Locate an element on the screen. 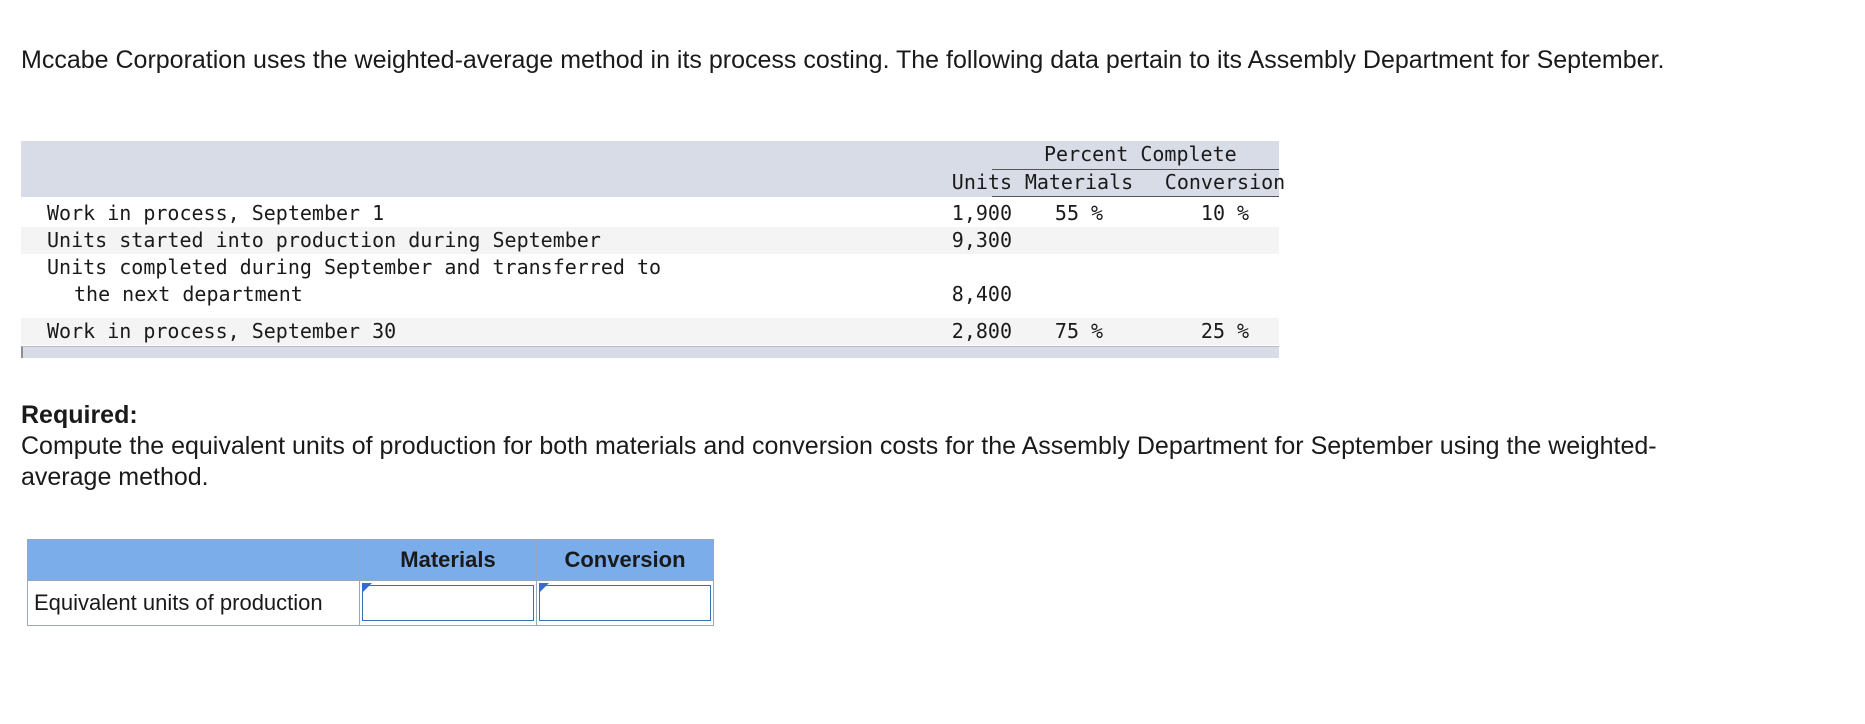 The image size is (1865, 724). materials-column-header: Materials is located at coordinates (1079, 182).